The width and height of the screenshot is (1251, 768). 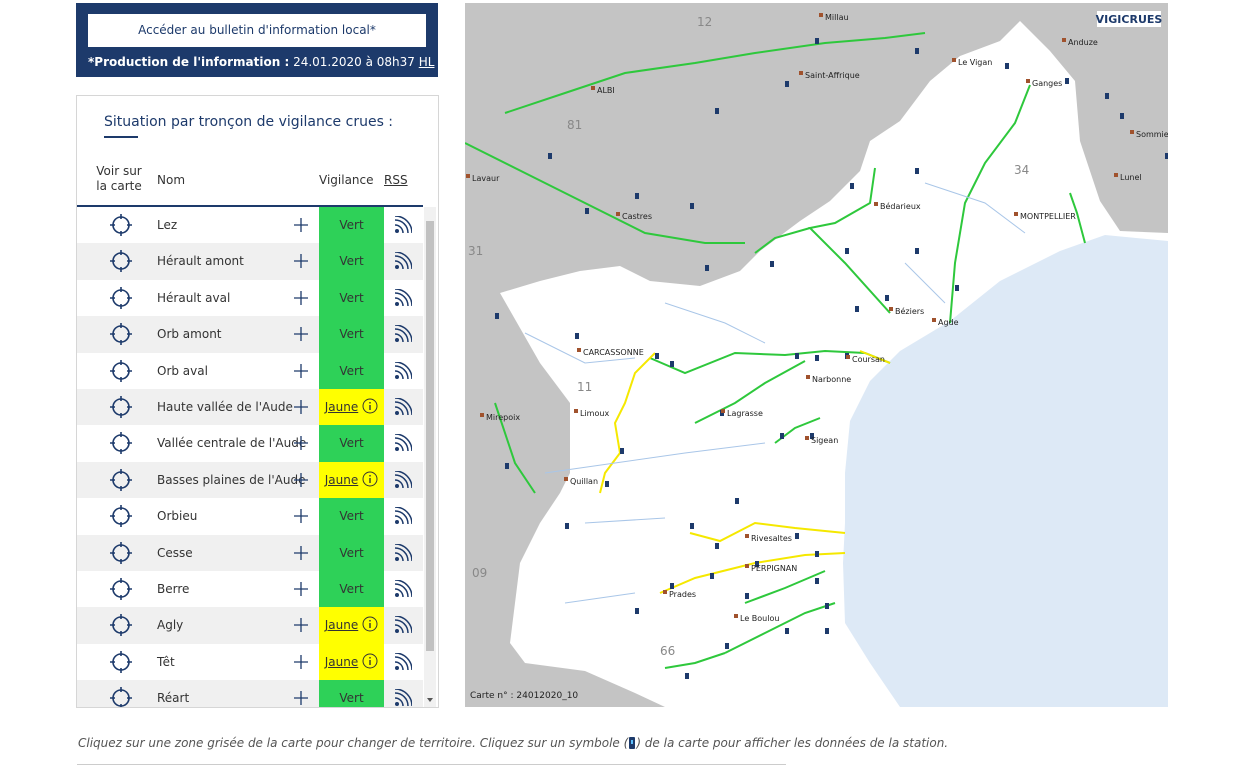 I want to click on scrollbar, so click(x=430, y=457).